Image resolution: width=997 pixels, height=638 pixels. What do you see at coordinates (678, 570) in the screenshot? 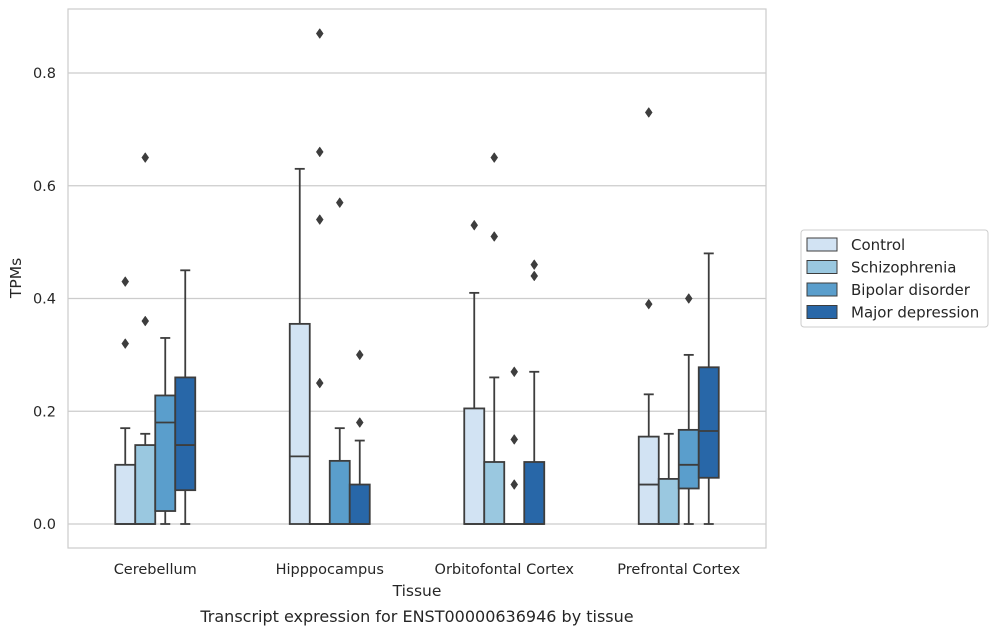
I see `x-tick-label: Prefrontal Cortex` at bounding box center [678, 570].